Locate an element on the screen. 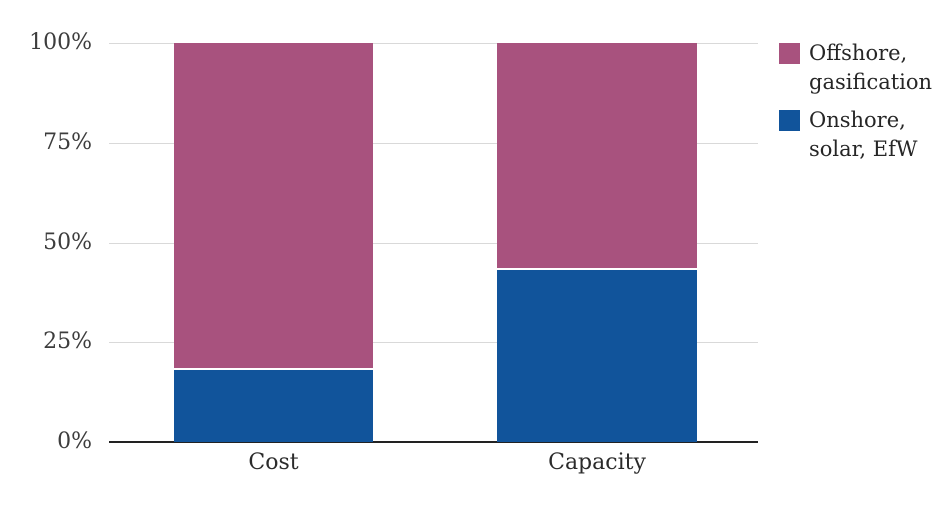 This screenshot has height=517, width=933. x-tick-label-capacity: Capacity is located at coordinates (597, 462).